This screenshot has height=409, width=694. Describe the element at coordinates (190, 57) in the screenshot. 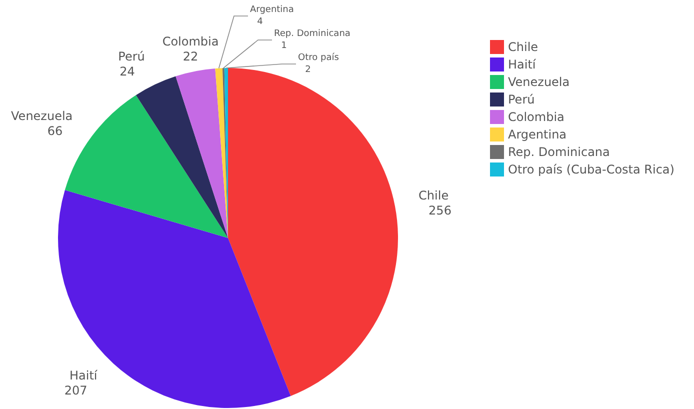

I see `data-label: 22` at that location.